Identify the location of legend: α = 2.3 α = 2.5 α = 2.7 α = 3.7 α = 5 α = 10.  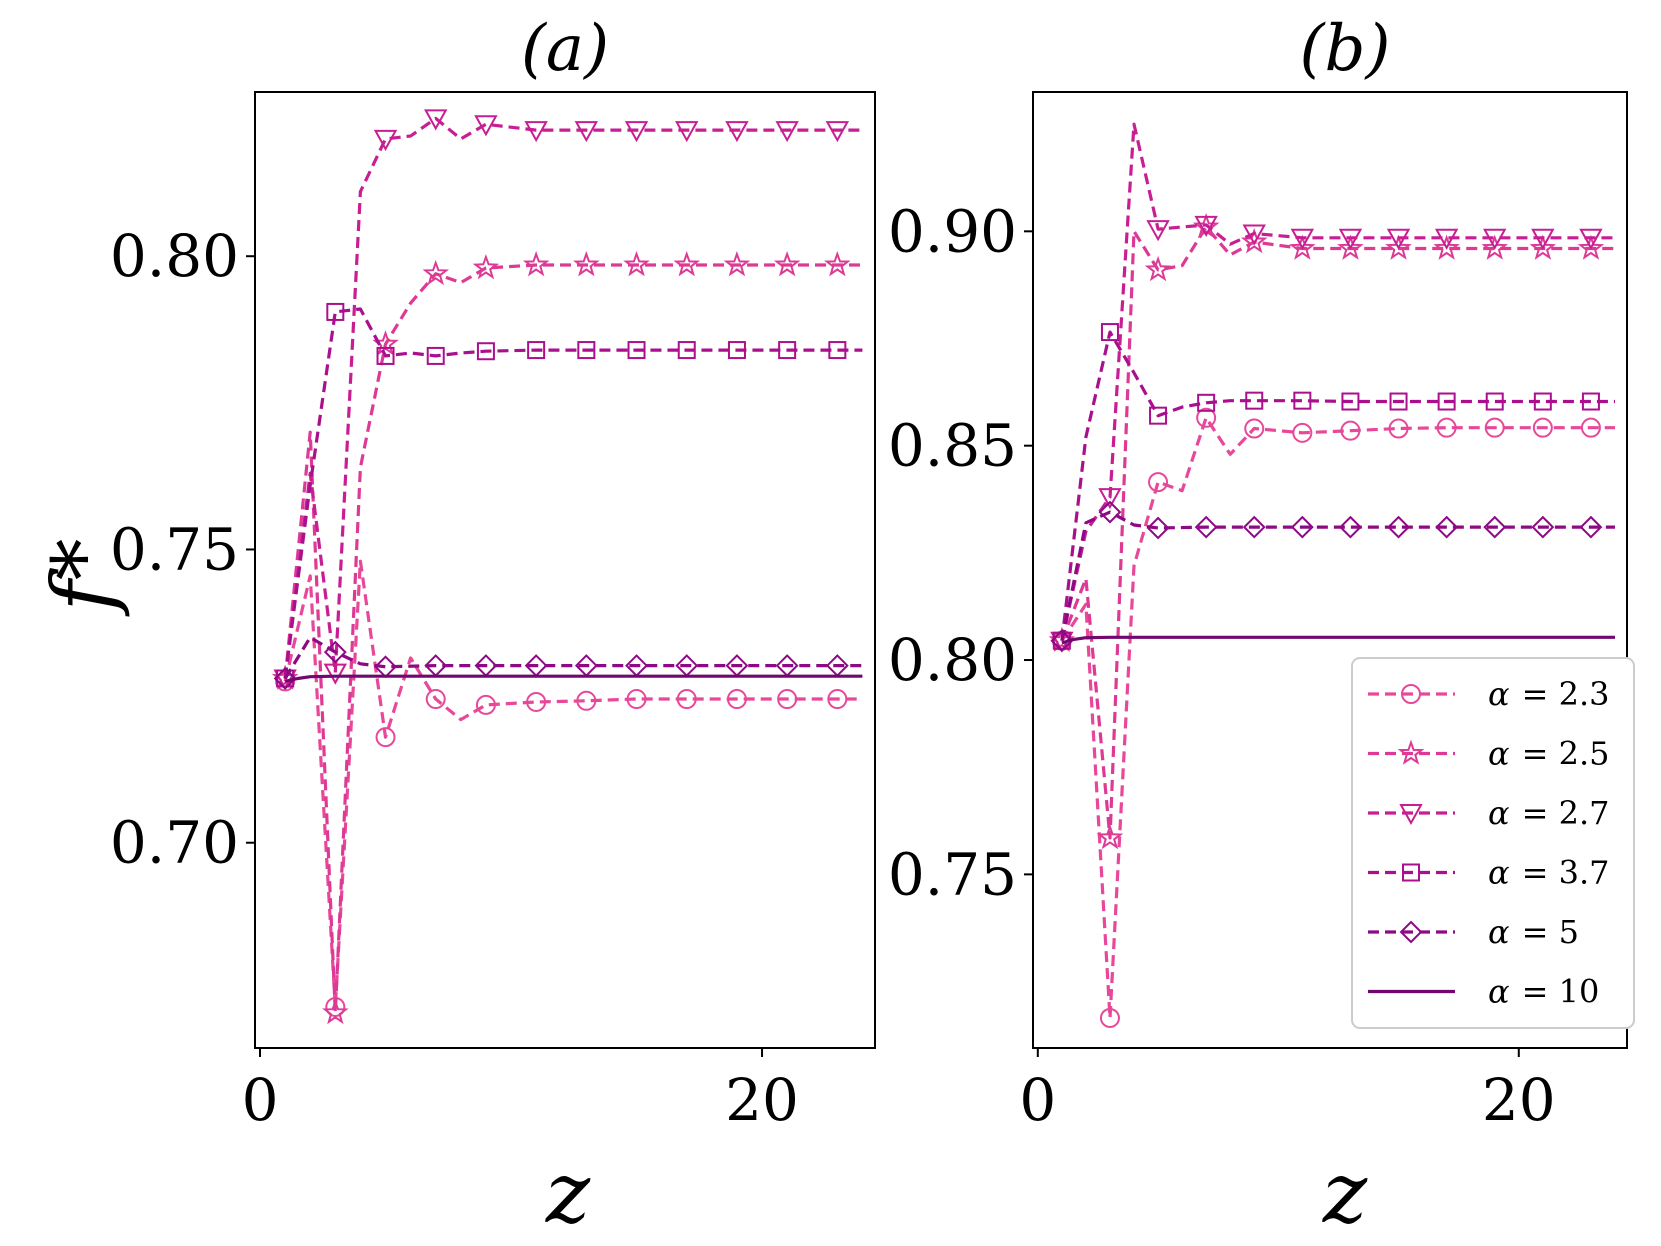
(1493, 843).